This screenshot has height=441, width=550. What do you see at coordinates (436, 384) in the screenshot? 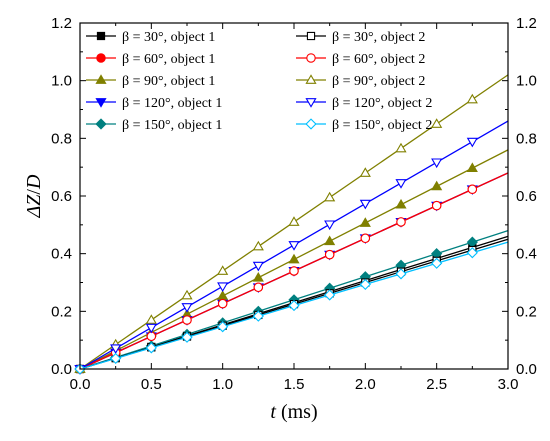
I see `x-tick-label: 2.5` at bounding box center [436, 384].